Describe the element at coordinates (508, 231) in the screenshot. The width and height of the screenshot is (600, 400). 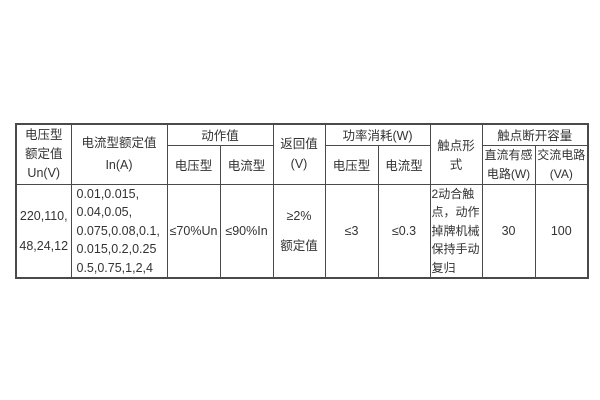
I see `cell-breaking-dc-value: 30` at that location.